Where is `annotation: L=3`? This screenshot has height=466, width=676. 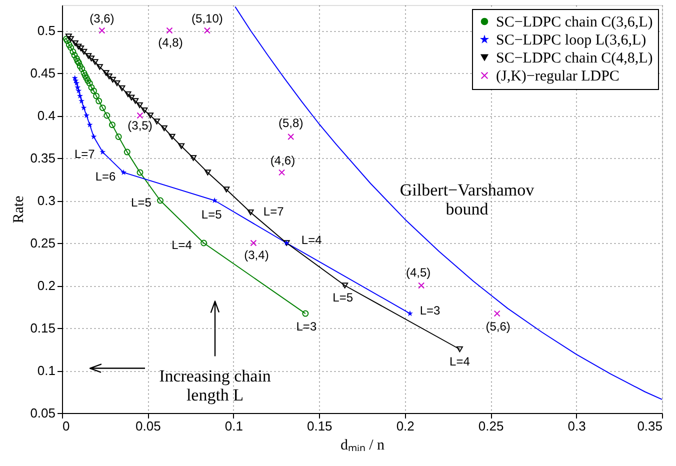 annotation: L=3 is located at coordinates (306, 327).